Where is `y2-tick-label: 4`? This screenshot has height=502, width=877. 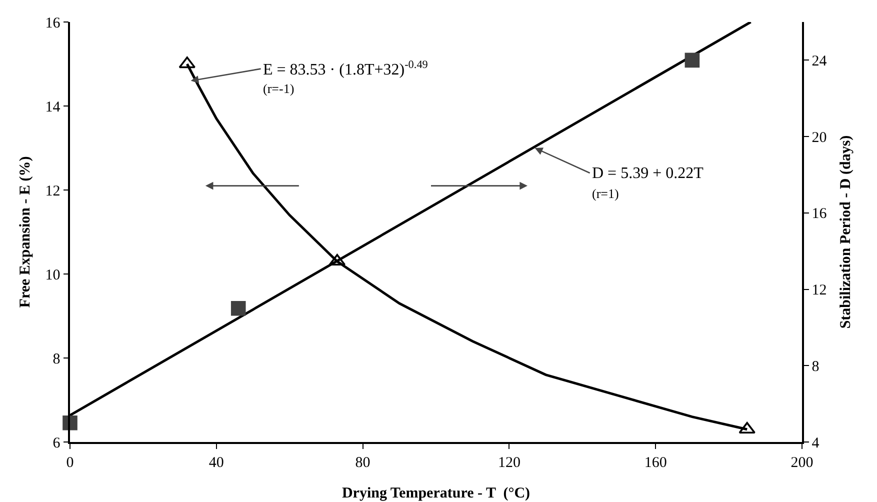
y2-tick-label: 4 is located at coordinates (816, 443).